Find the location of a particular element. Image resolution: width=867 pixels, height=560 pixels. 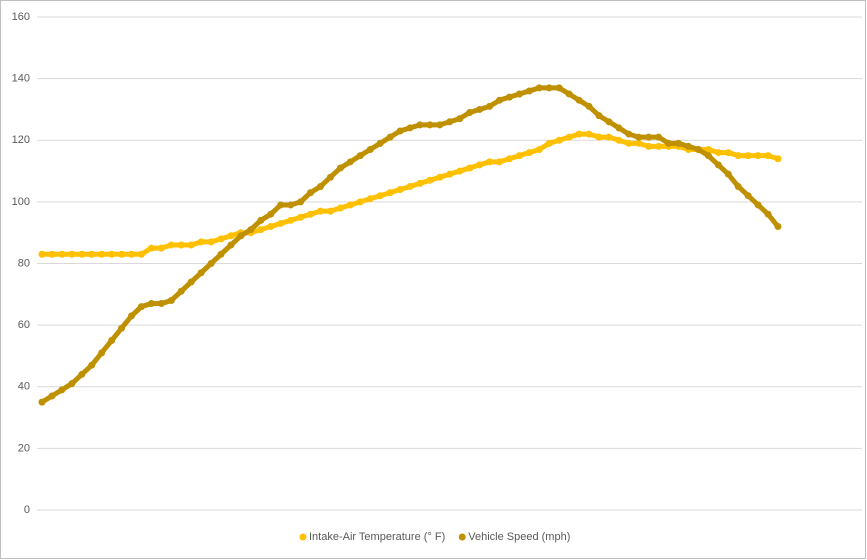

legend-marker is located at coordinates (303, 537).